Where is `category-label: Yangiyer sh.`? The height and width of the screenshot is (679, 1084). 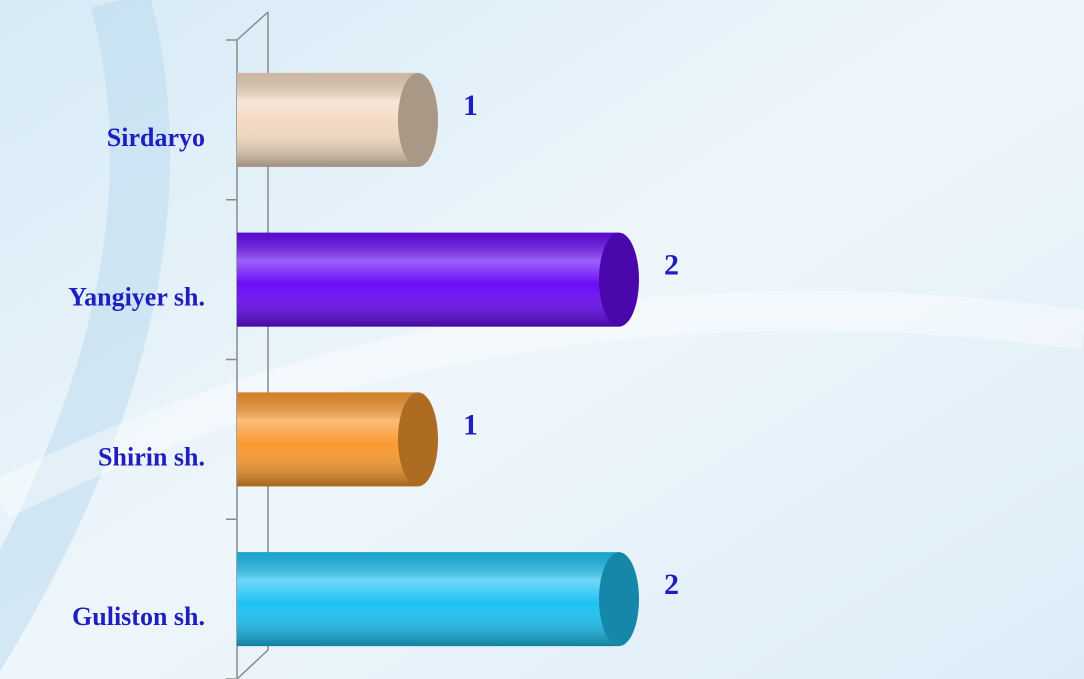
category-label: Yangiyer sh. is located at coordinates (136, 297).